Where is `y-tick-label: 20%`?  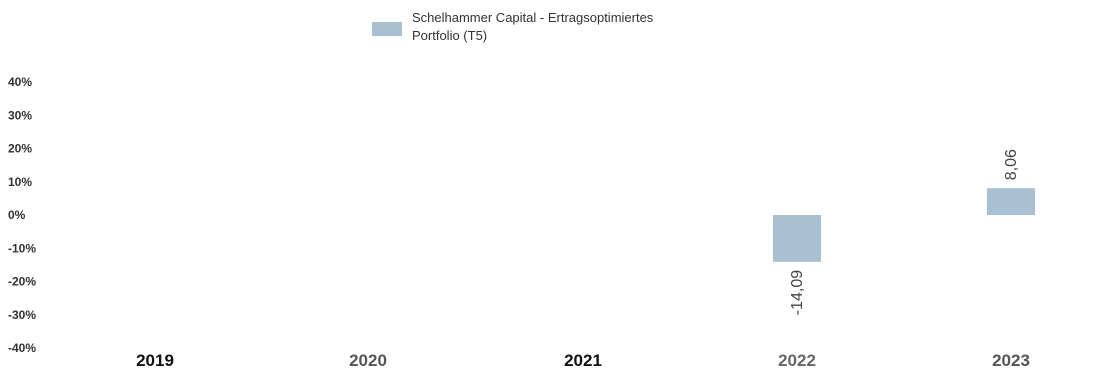 y-tick-label: 20% is located at coordinates (20, 149).